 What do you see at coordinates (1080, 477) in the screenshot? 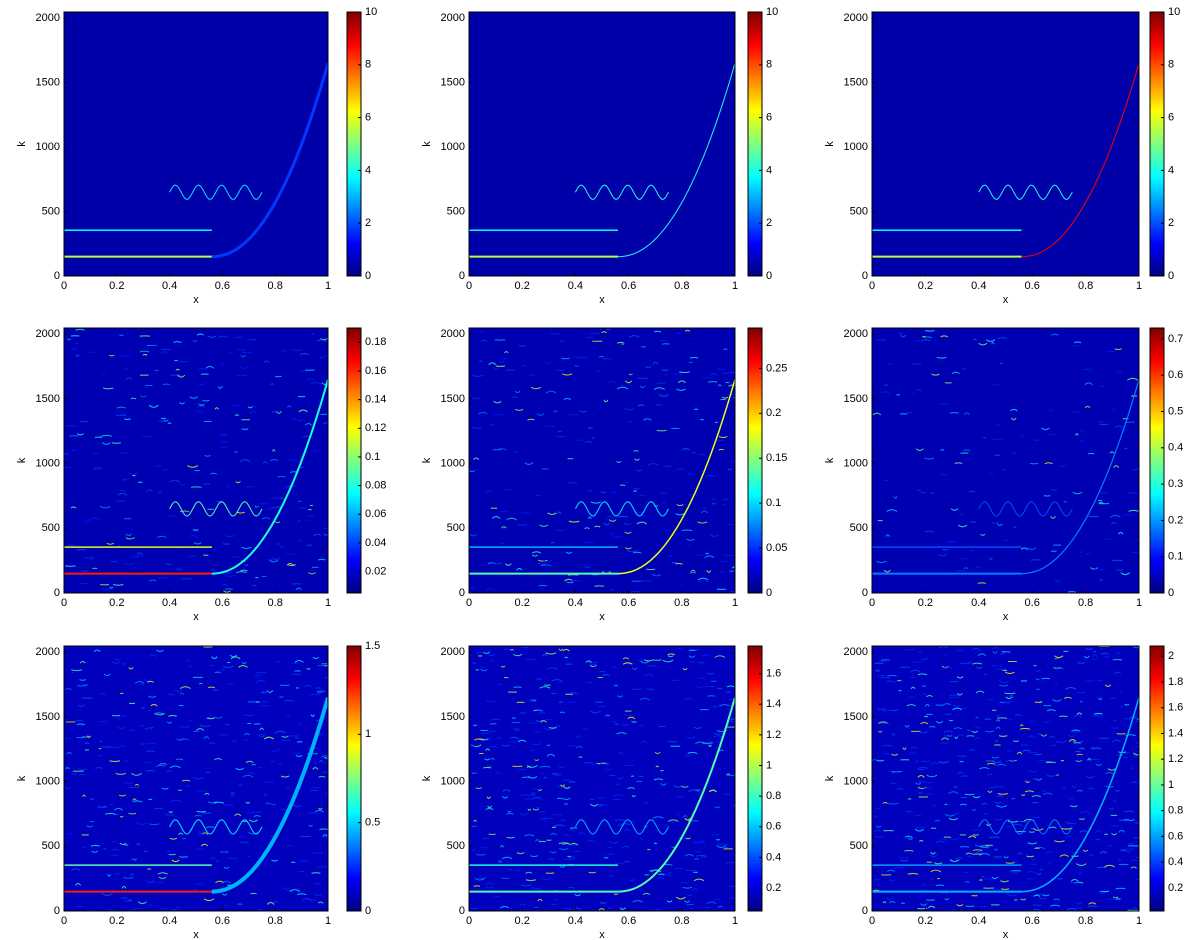
I see `heatmap-ridge` at bounding box center [1080, 477].